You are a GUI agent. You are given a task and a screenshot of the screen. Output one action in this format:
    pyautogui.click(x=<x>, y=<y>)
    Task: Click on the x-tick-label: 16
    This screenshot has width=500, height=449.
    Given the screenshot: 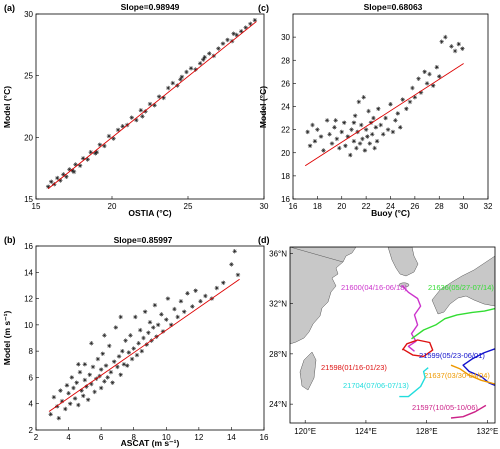 What is the action you would take?
    pyautogui.click(x=293, y=206)
    